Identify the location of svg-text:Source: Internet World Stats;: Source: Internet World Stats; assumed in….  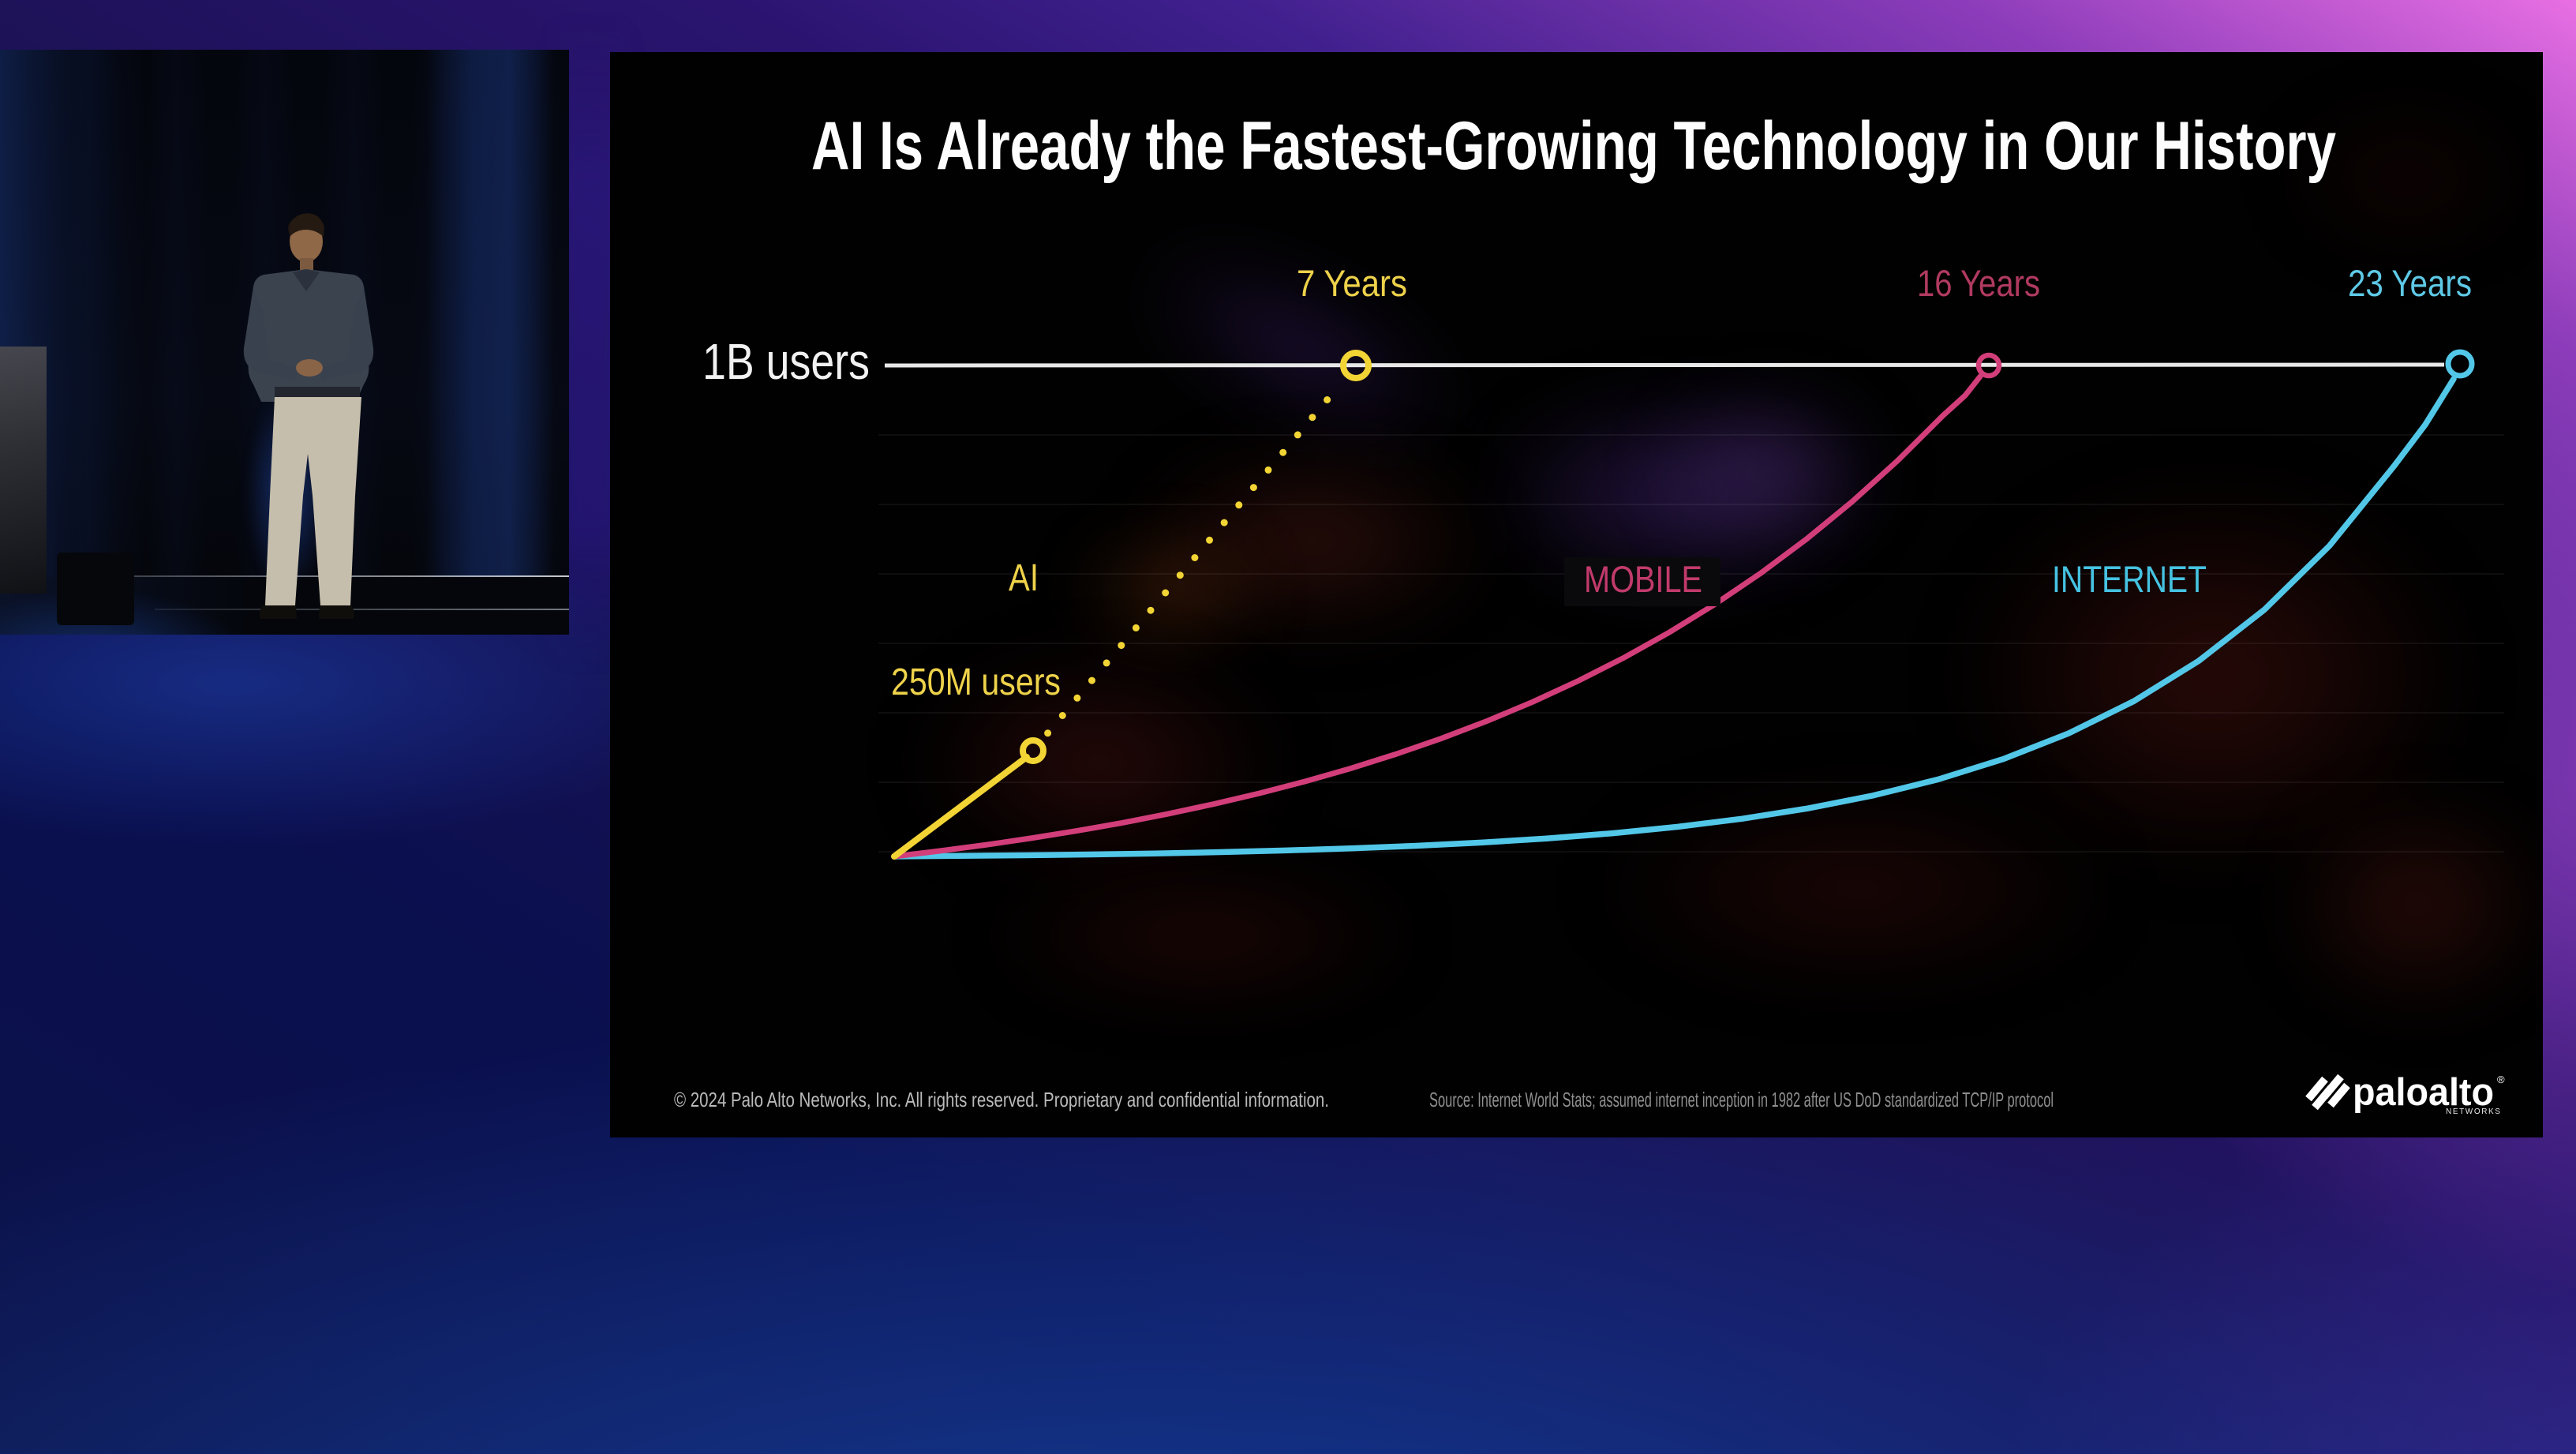
(1741, 1099).